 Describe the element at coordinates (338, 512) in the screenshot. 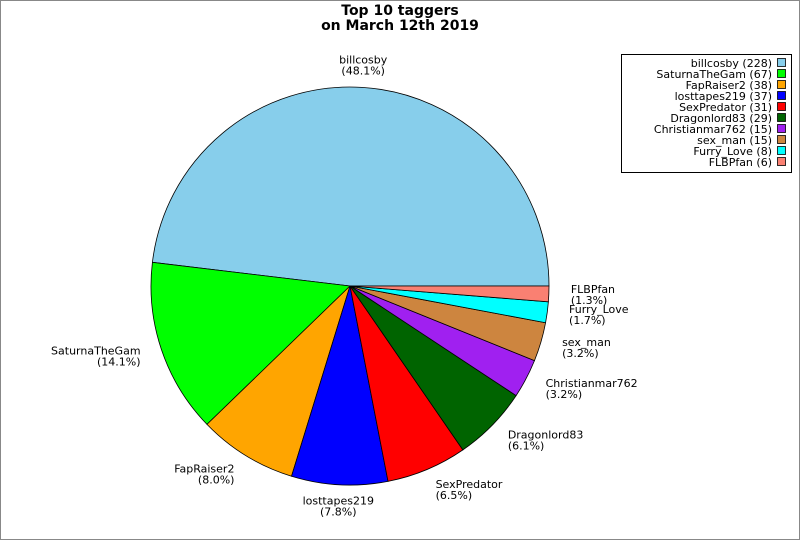

I see `slice-percent: (7.8%)` at that location.